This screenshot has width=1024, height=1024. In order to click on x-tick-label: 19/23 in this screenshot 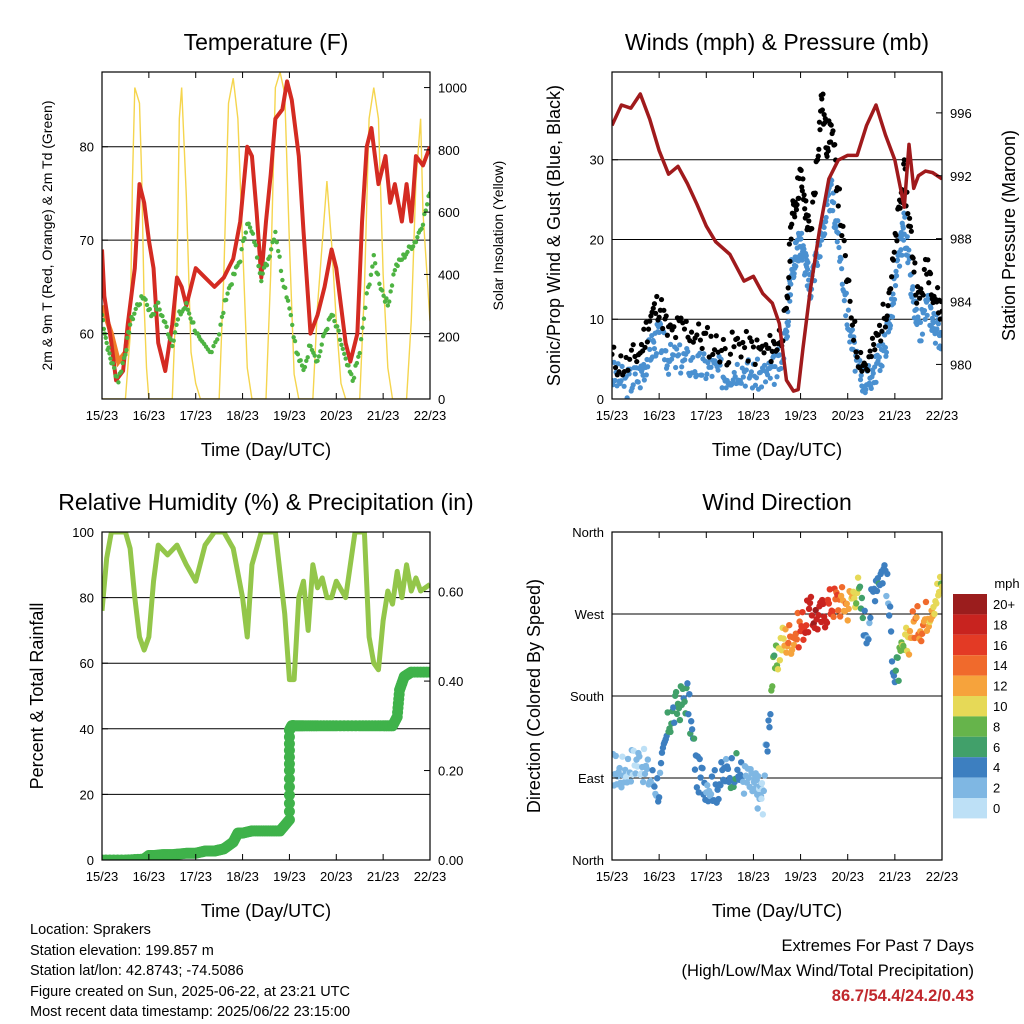, I will do `click(289, 876)`.